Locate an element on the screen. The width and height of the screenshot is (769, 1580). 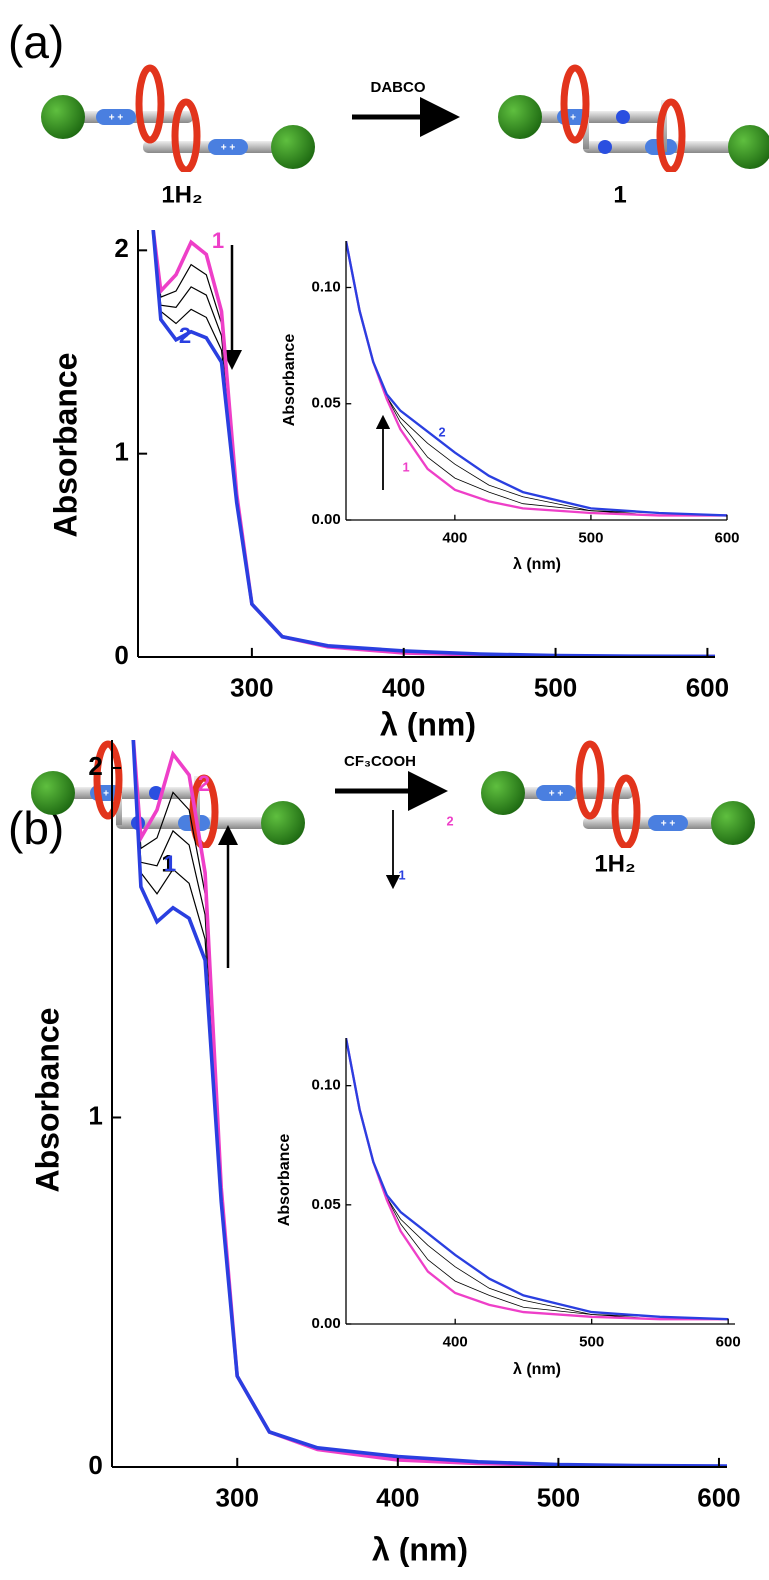
panel-label: (a) is located at coordinates (36, 42).